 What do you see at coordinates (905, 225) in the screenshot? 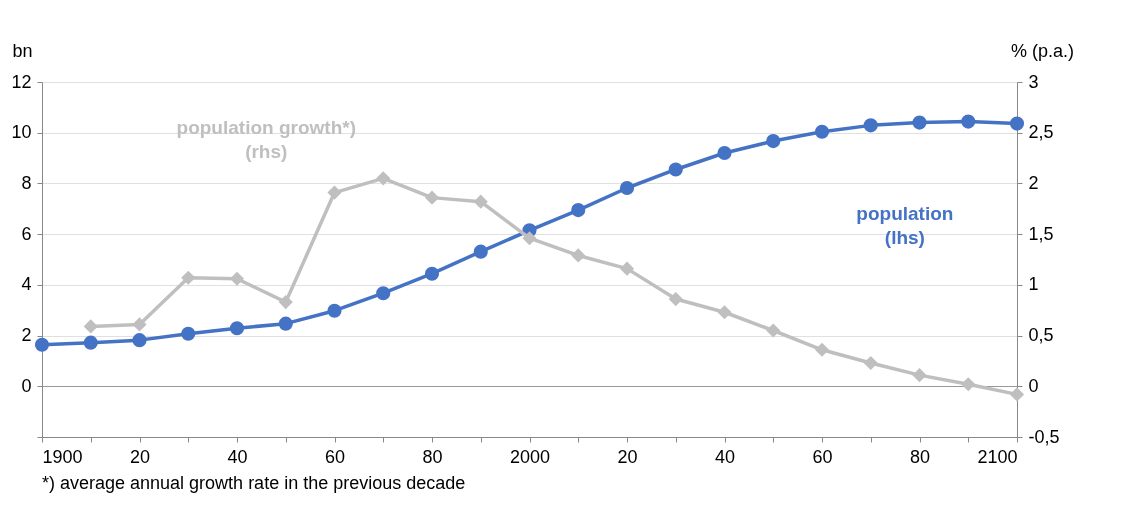
I see `text: population (lhs)` at bounding box center [905, 225].